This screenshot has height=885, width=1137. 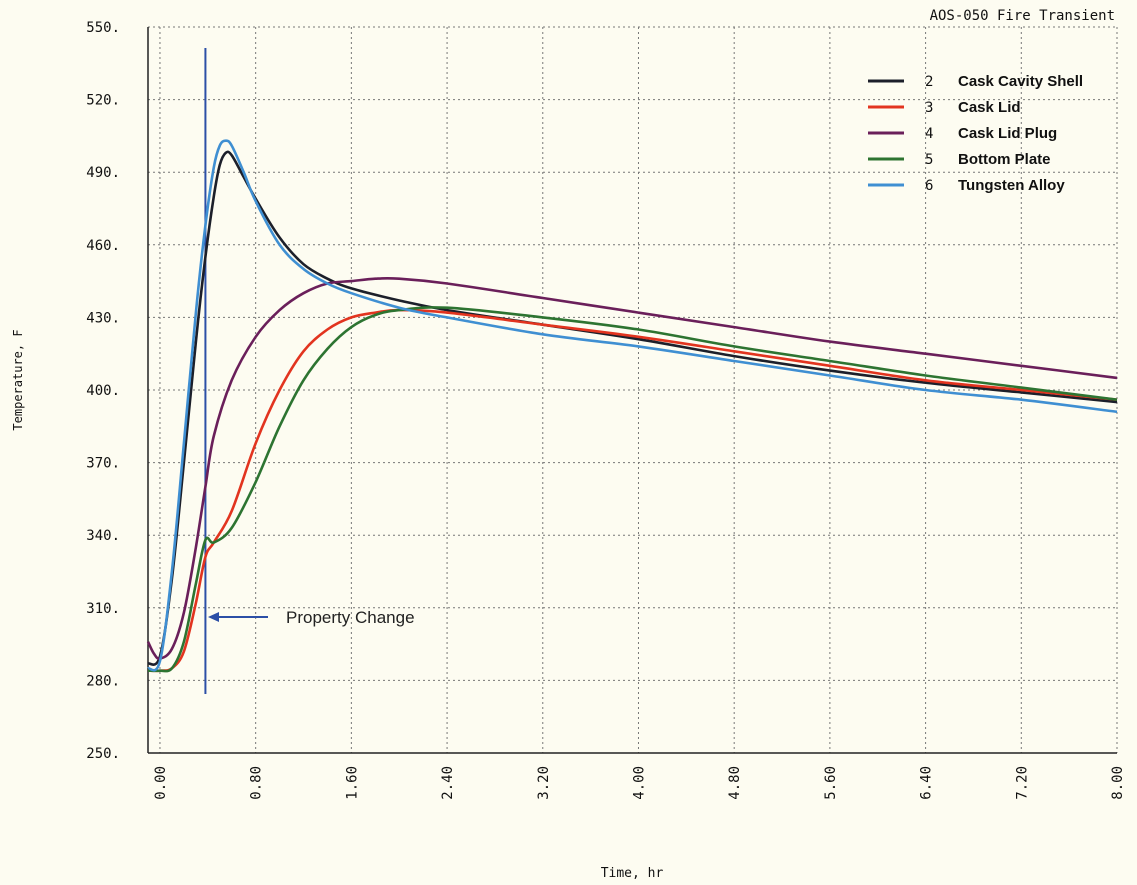 I want to click on x-tick-label: 0.80, so click(x=257, y=783).